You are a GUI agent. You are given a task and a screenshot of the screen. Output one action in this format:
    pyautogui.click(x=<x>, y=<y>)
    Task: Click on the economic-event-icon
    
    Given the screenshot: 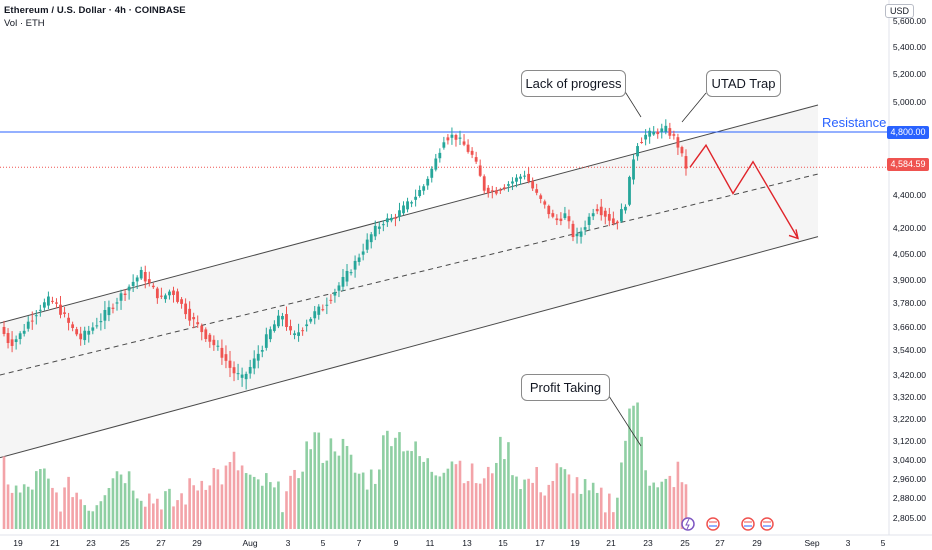 What is the action you would take?
    pyautogui.click(x=767, y=524)
    